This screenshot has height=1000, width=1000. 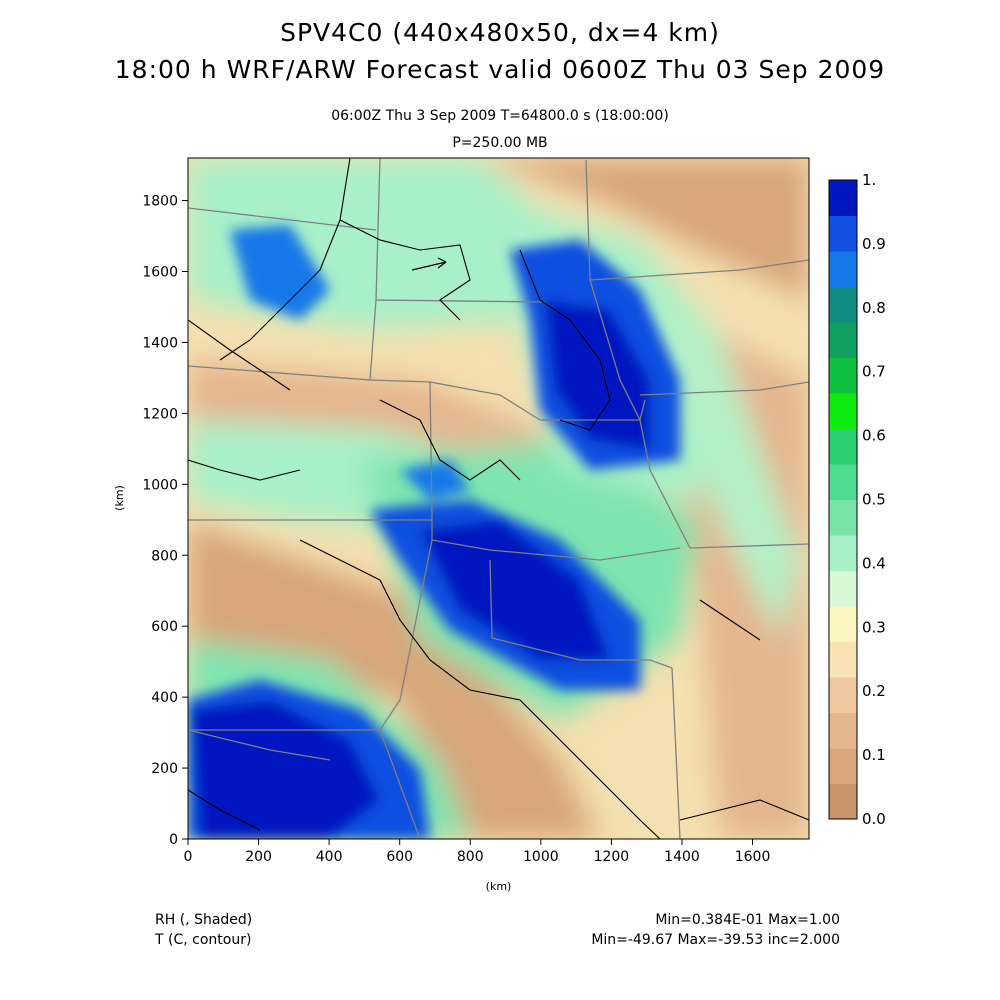 What do you see at coordinates (160, 273) in the screenshot?
I see `y-tick-label-8: 1600` at bounding box center [160, 273].